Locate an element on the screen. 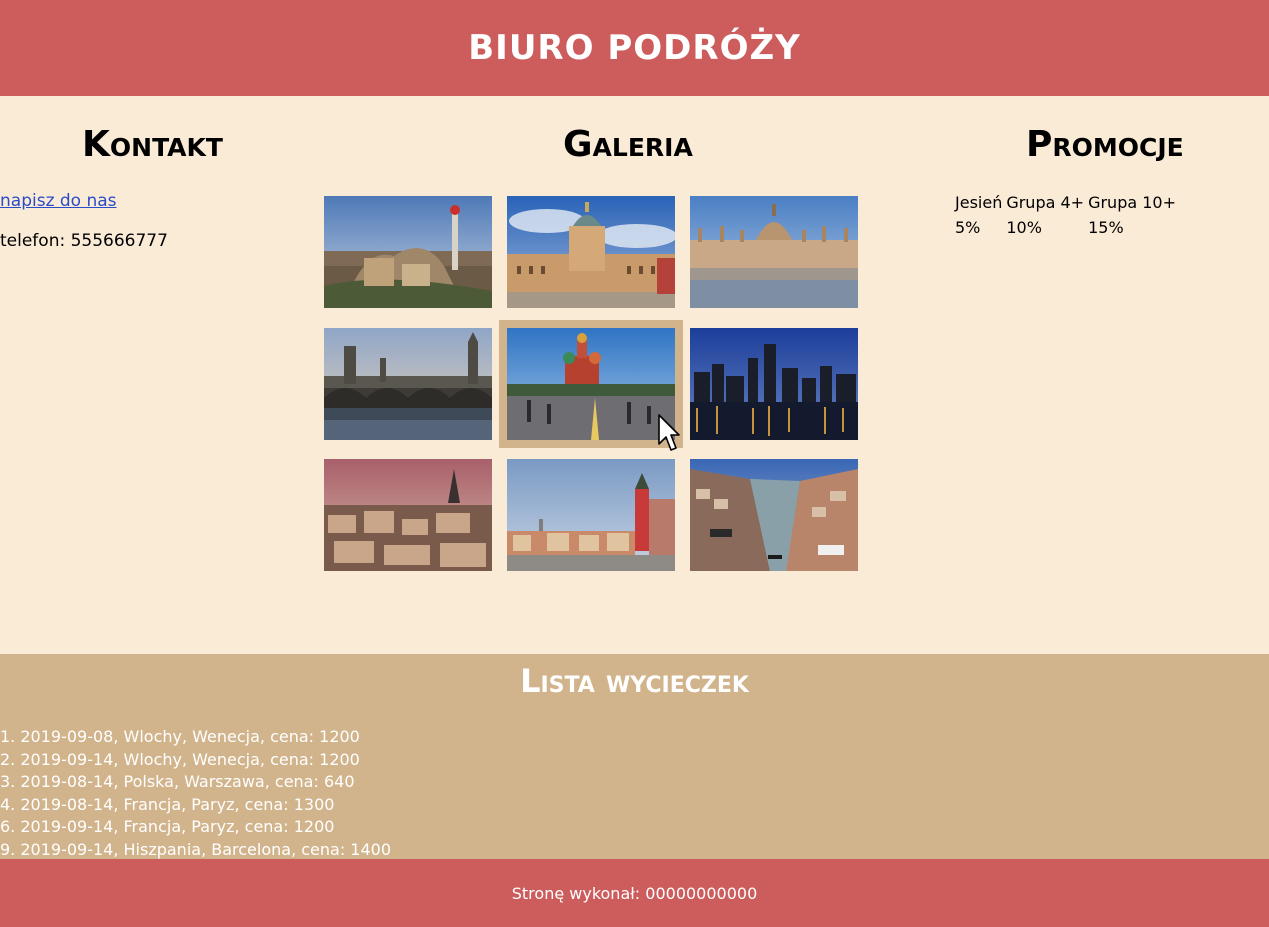 This screenshot has height=927, width=1269. promo-value-group10: 15% is located at coordinates (1106, 227).